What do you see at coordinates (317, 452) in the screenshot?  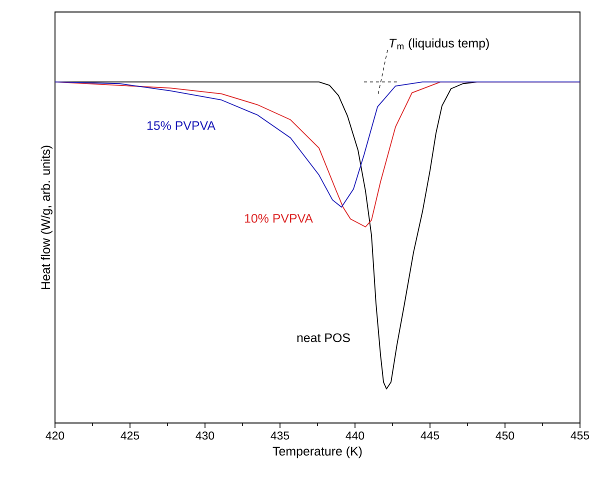 I see `x-axis-title: Temperature (K)` at bounding box center [317, 452].